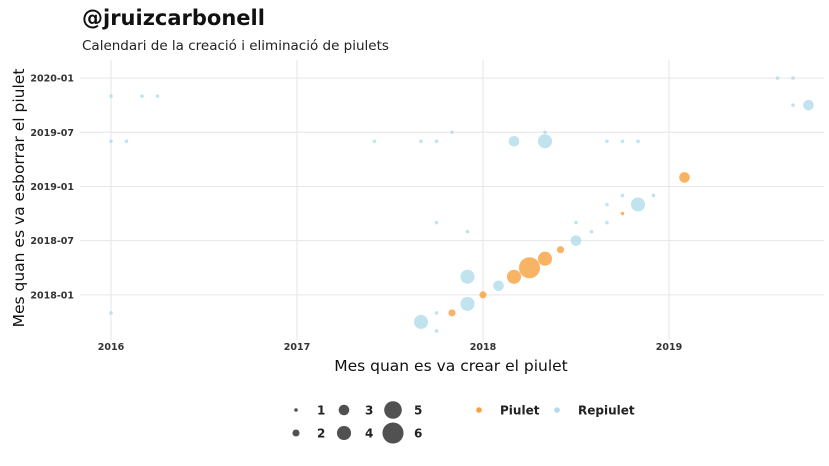 The image size is (829, 466). I want to click on size-legend-label: 4, so click(369, 434).